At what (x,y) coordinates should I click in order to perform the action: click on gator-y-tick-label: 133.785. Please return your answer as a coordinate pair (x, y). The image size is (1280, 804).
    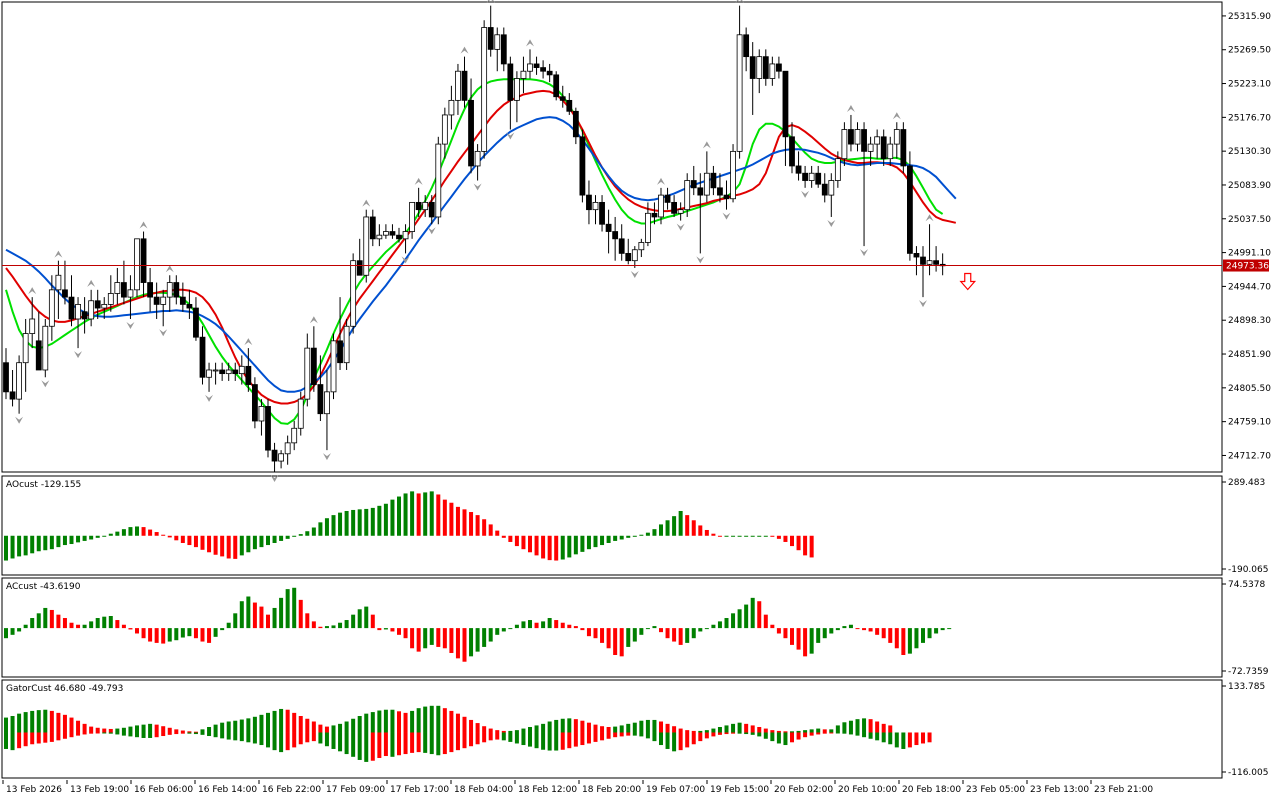
    Looking at the image, I should click on (1246, 687).